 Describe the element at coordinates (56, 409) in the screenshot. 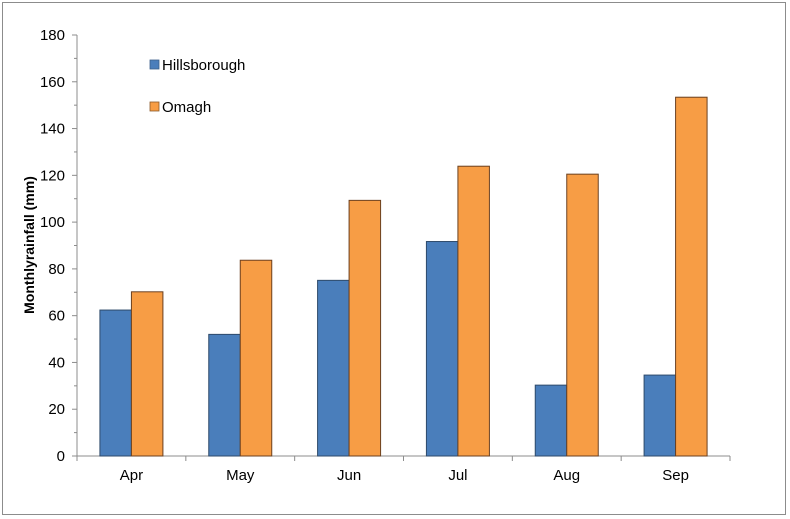

I see `y-tick-label: 20` at that location.